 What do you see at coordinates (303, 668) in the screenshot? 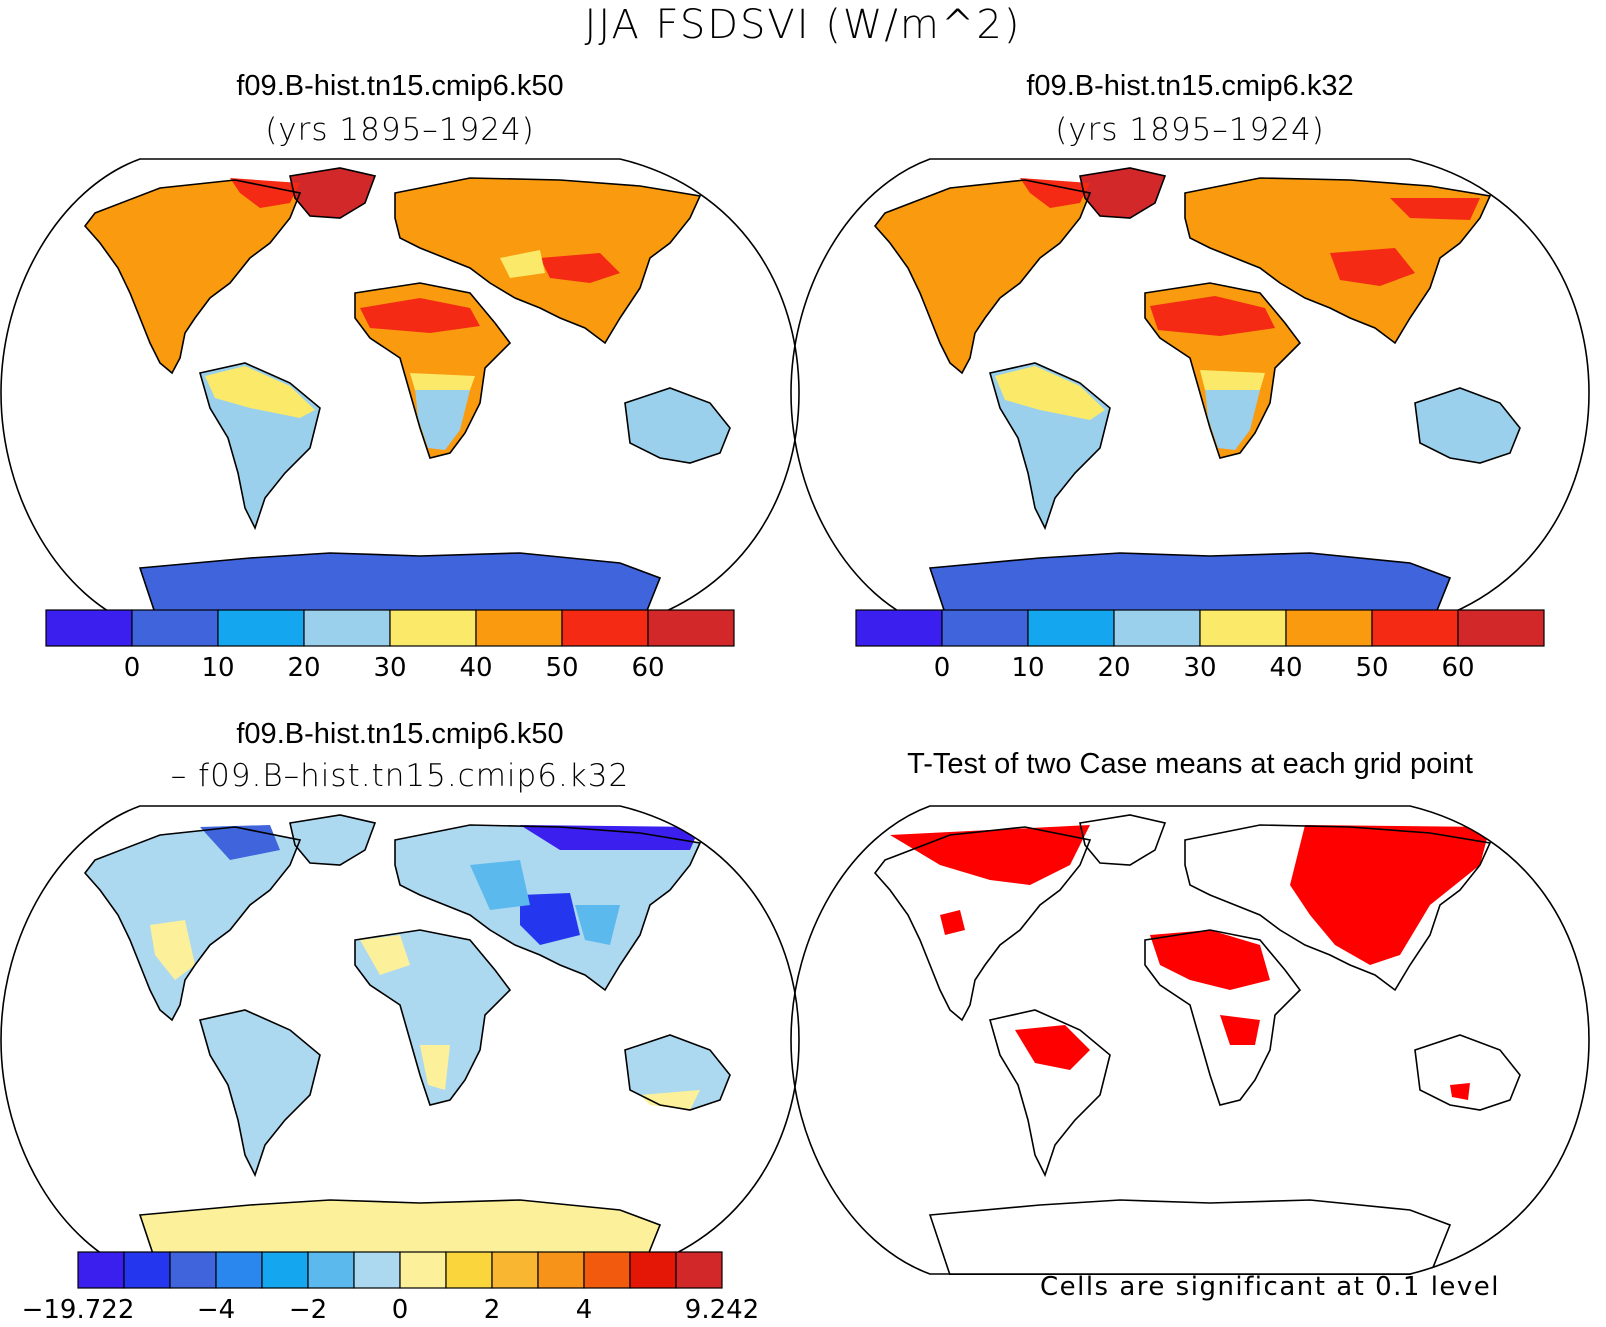
I see `colorbar-k50-tick-label: 20` at bounding box center [303, 668].